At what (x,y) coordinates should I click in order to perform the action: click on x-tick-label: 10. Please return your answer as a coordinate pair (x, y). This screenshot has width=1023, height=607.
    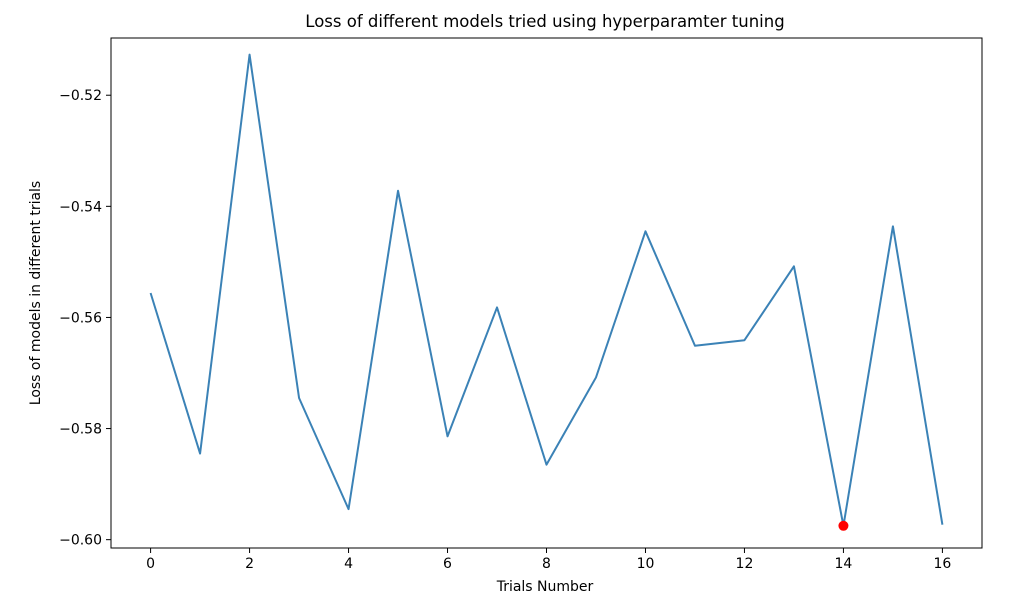
    Looking at the image, I should click on (646, 564).